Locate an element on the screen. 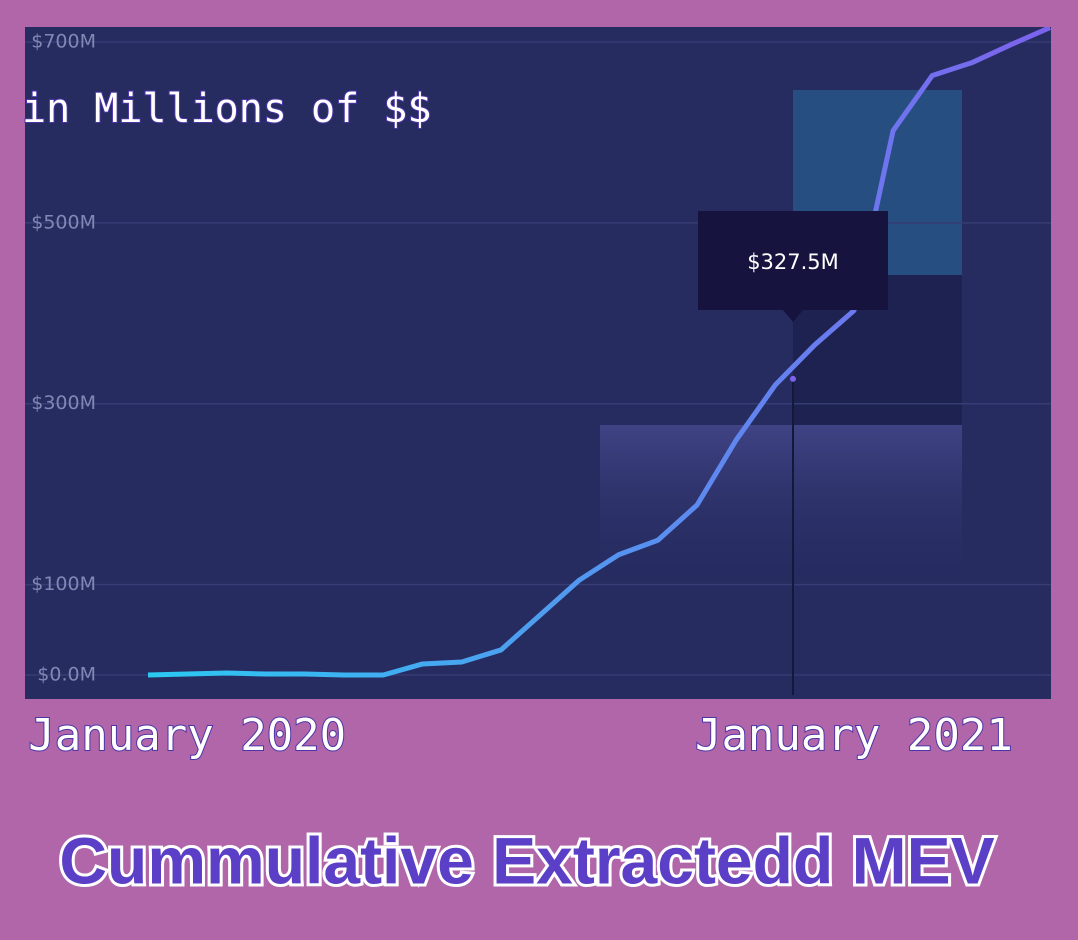  y-tick-label: $500M is located at coordinates (63, 222).